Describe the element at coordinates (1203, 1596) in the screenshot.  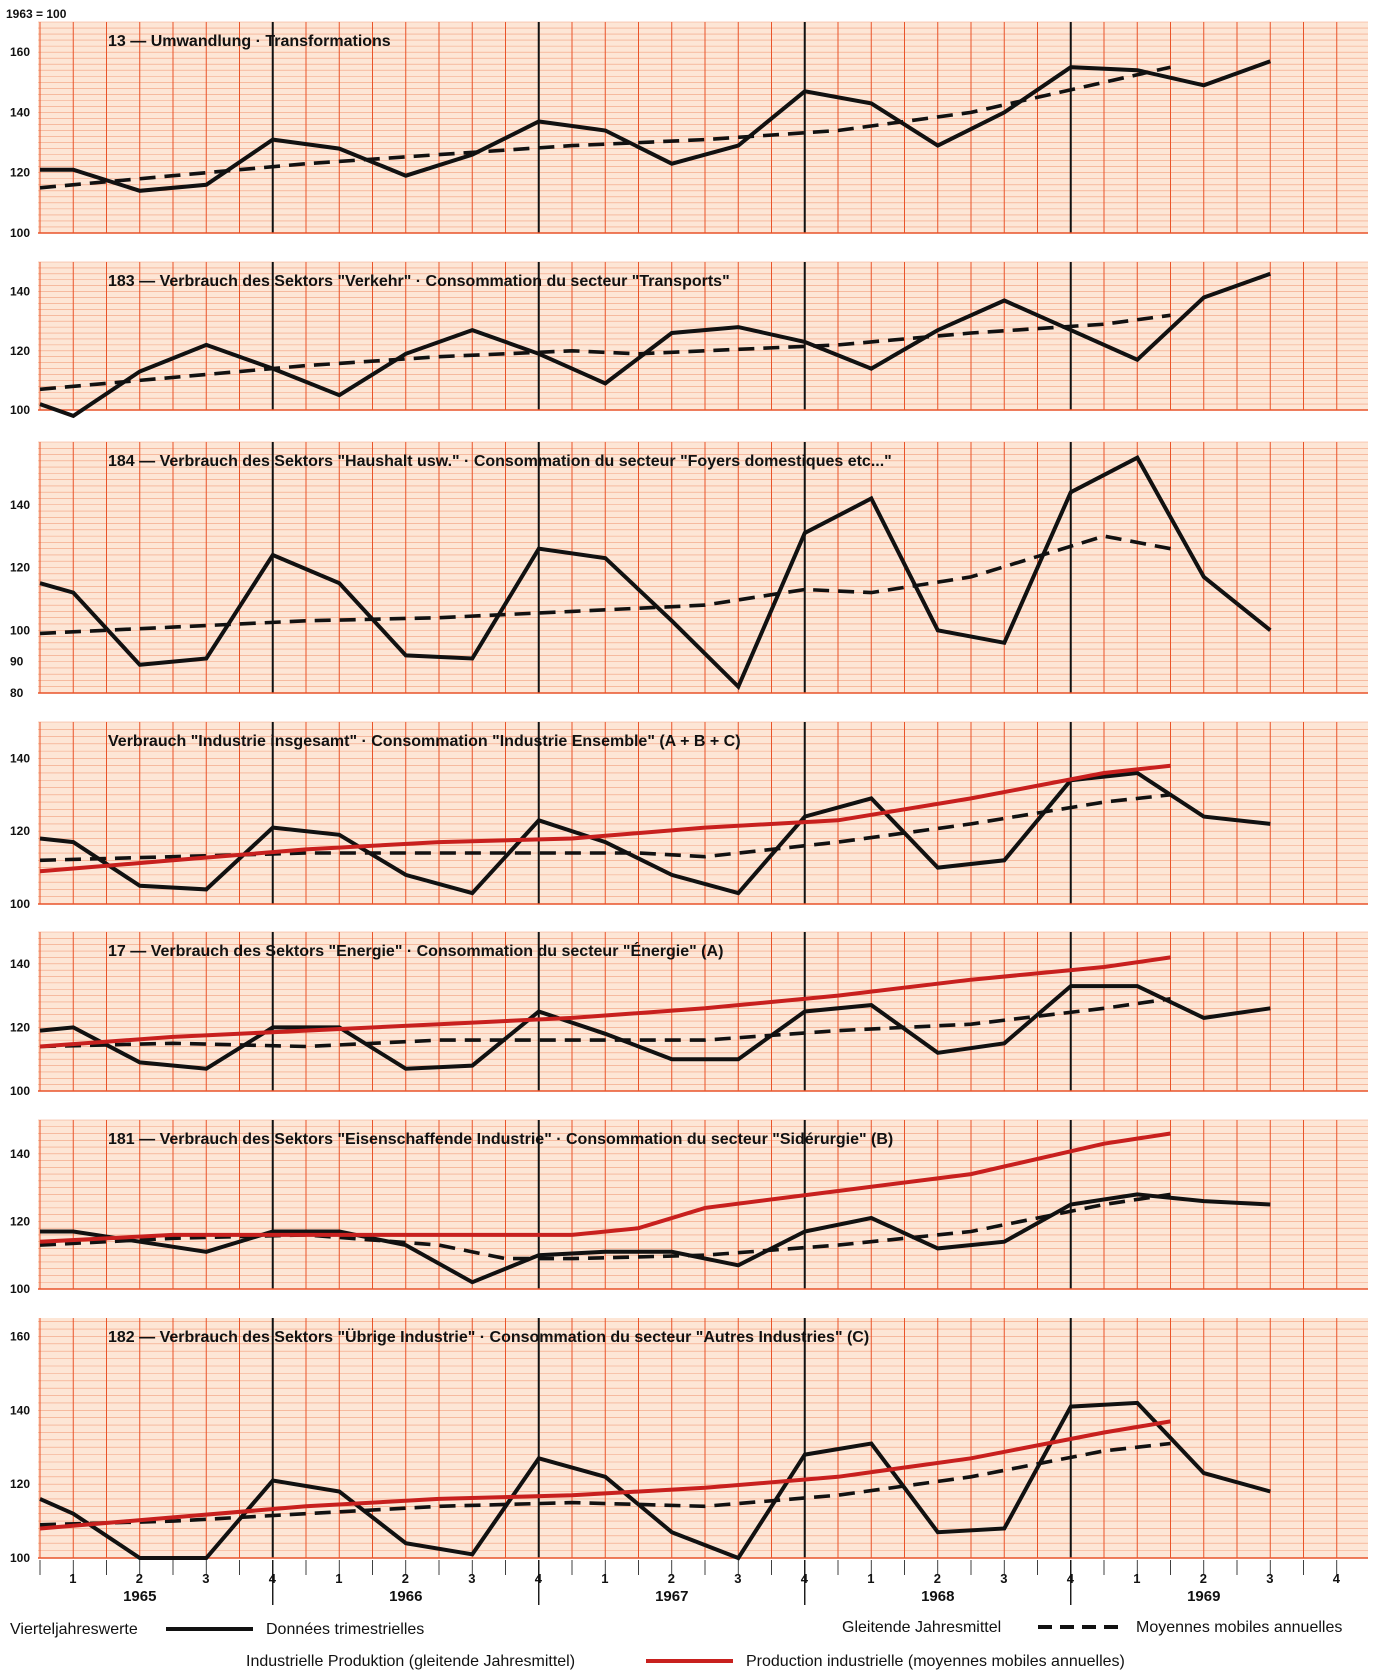
I see `x-year-label: 1969` at that location.